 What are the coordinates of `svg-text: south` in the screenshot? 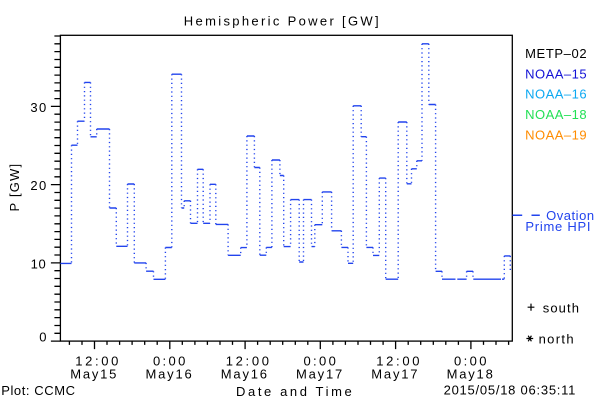 It's located at (561, 307).